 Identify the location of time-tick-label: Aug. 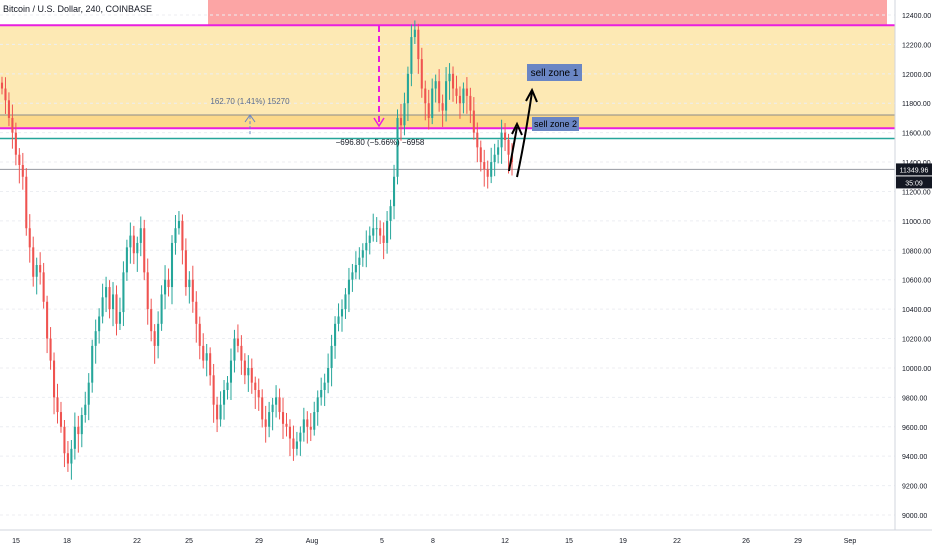
(312, 541).